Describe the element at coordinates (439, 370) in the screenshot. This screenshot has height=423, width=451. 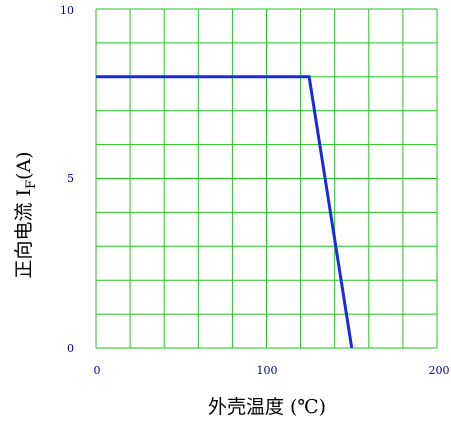
I see `x-tick-200: 200` at that location.